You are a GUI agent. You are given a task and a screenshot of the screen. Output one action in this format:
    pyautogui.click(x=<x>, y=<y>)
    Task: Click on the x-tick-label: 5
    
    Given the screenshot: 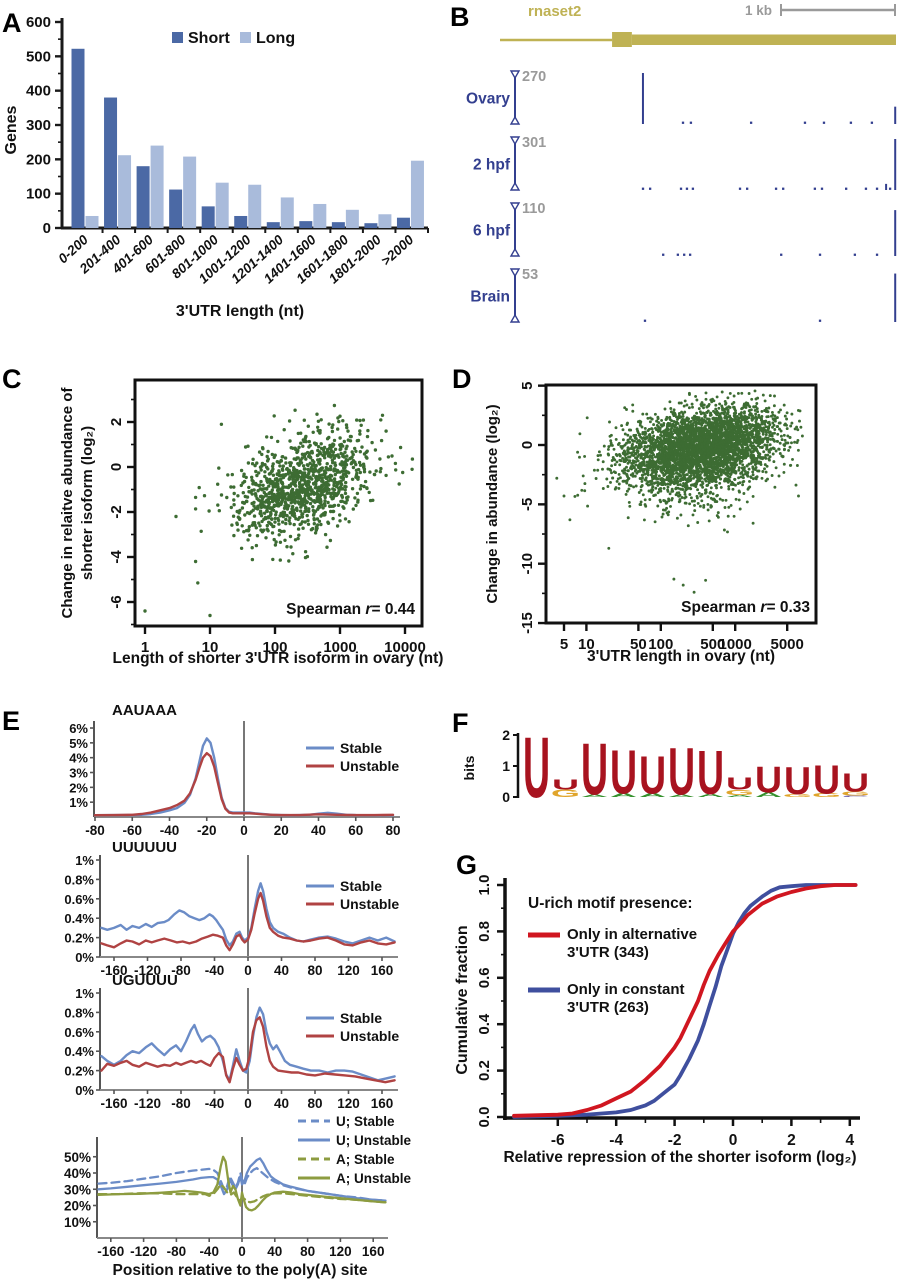 What is the action you would take?
    pyautogui.click(x=564, y=644)
    